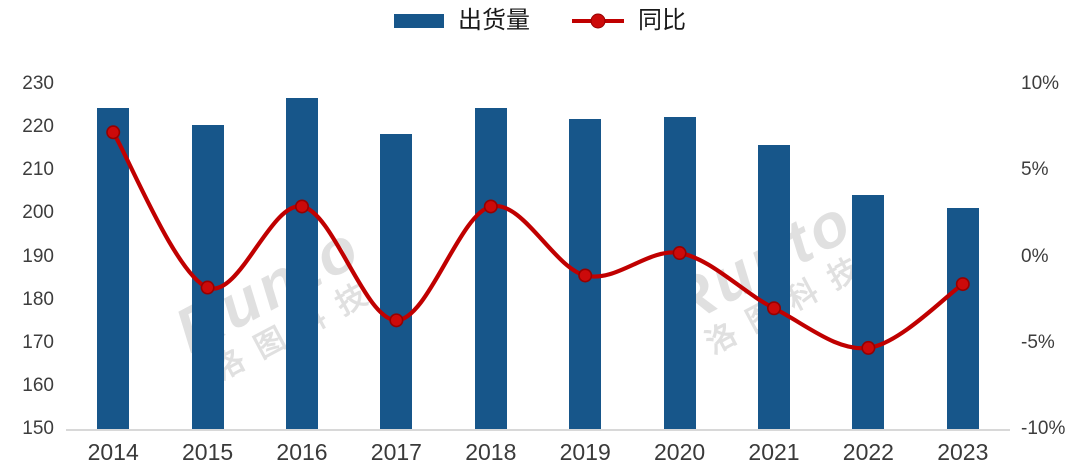 The image size is (1080, 472). I want to click on y-axis-right-tick: 0%, so click(1035, 256).